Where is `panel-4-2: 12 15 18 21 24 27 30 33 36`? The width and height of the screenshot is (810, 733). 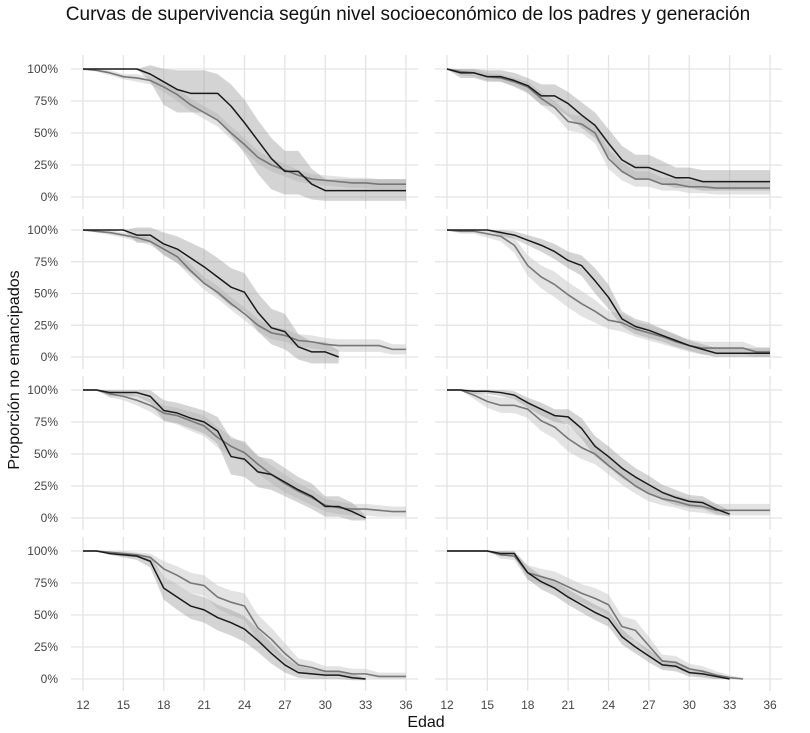 panel-4-2: 12 15 18 21 24 27 30 33 36 is located at coordinates (608, 624).